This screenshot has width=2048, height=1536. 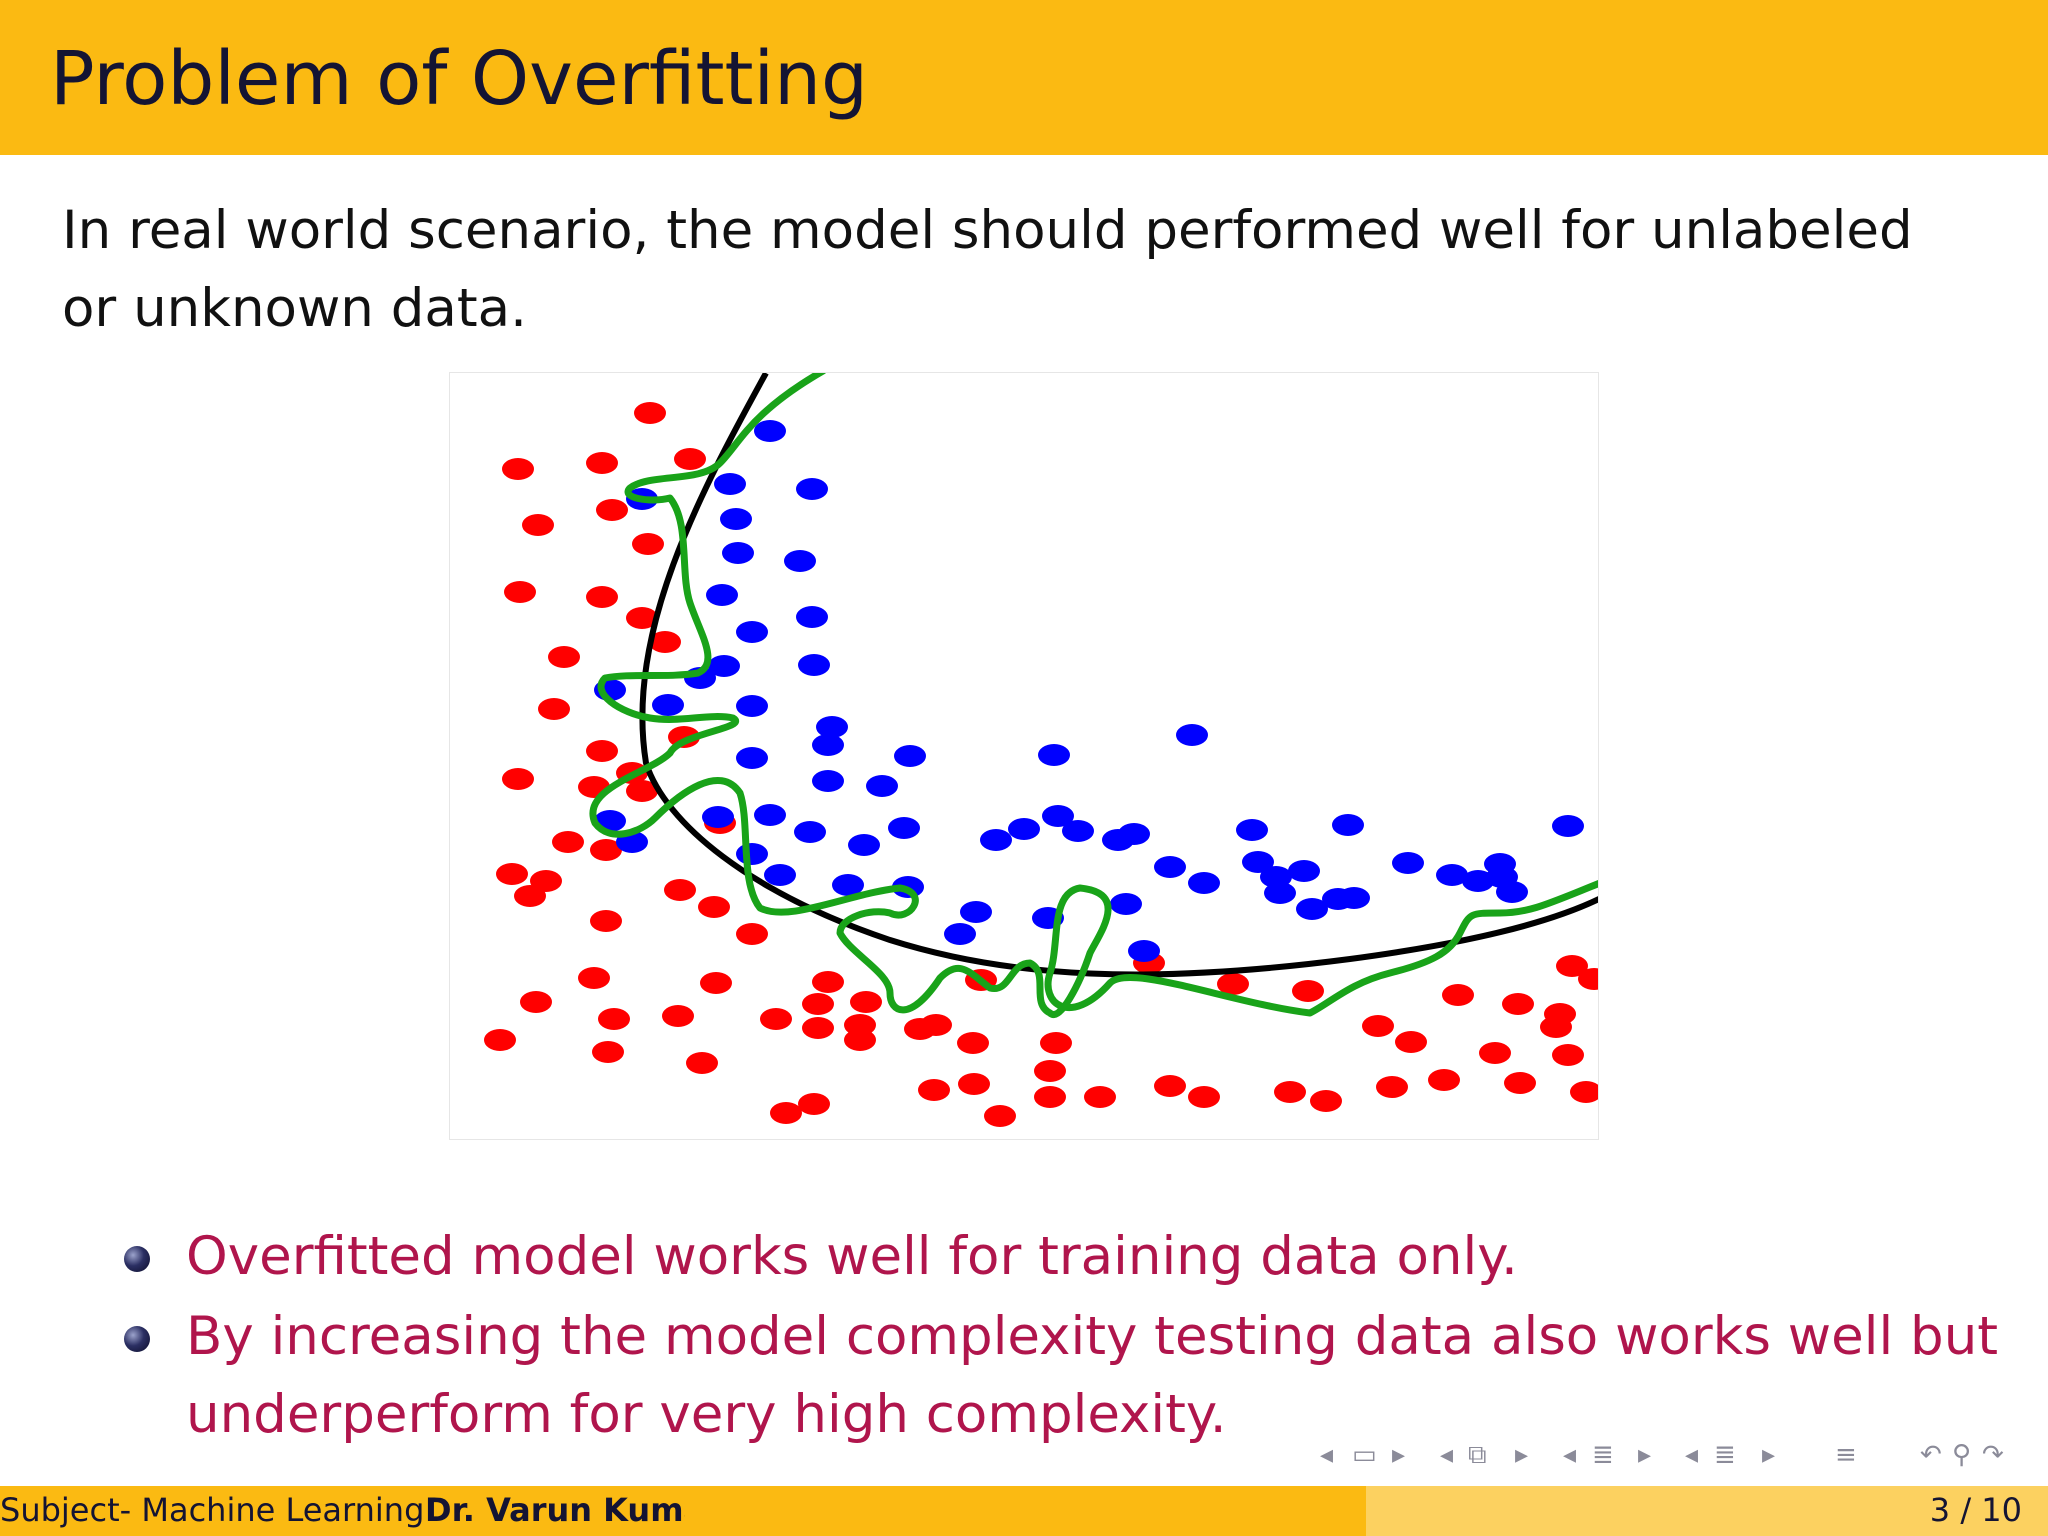 What do you see at coordinates (1769, 1455) in the screenshot?
I see `outline-next-icon: ▸` at bounding box center [1769, 1455].